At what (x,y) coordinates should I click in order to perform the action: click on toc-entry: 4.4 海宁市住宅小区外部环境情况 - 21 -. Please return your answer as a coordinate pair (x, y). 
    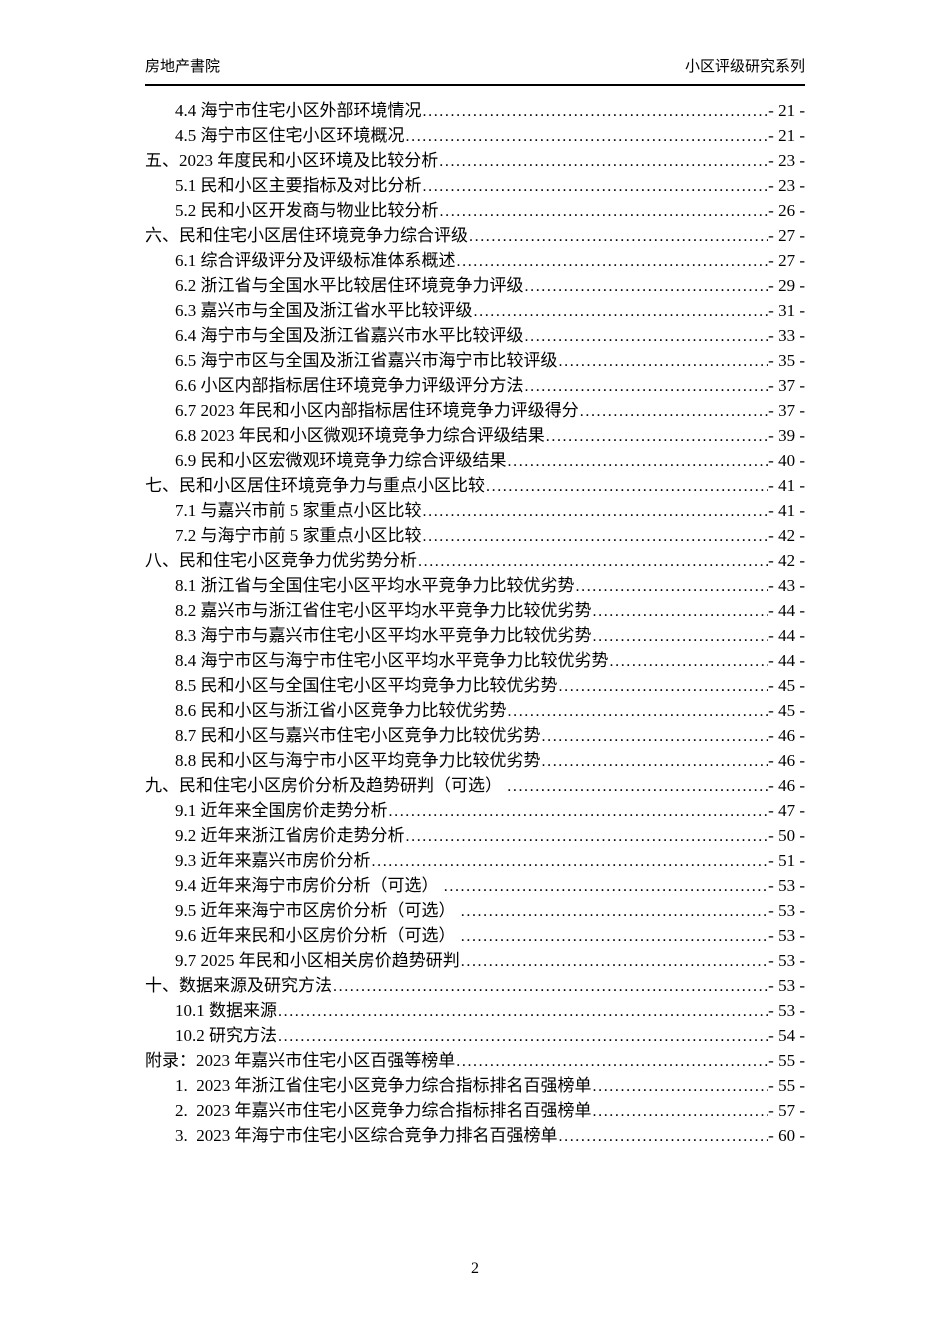
    Looking at the image, I should click on (475, 110).